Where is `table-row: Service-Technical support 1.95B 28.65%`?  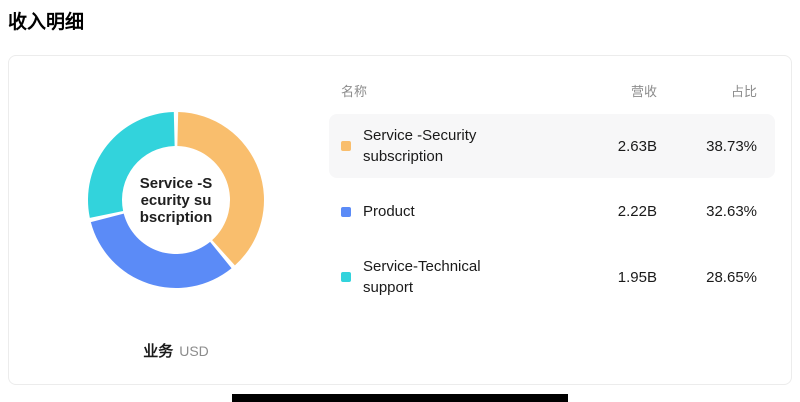 table-row: Service-Technical support 1.95B 28.65% is located at coordinates (552, 277).